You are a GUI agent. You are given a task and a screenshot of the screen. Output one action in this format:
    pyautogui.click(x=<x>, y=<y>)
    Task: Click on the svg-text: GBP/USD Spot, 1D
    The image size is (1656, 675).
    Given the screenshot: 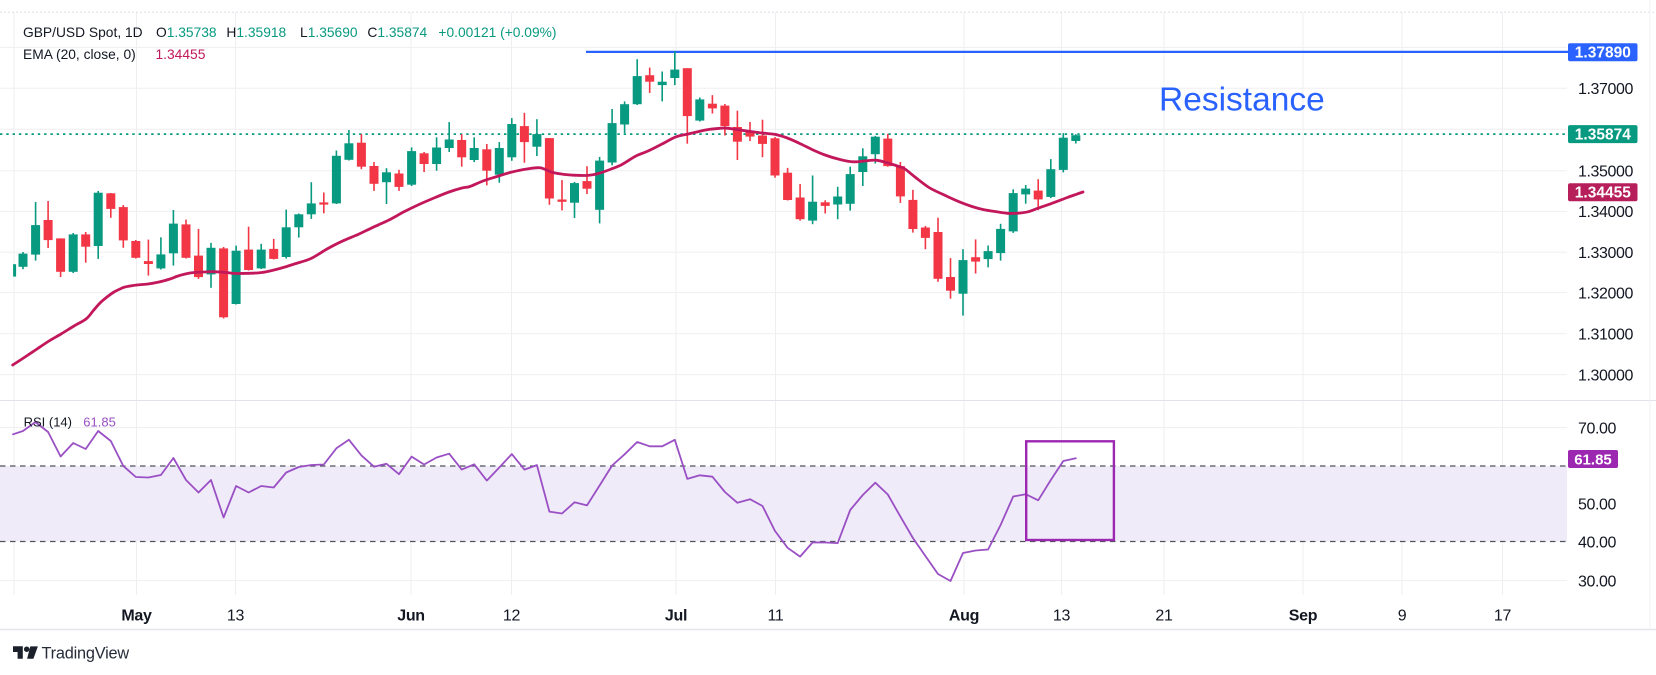 What is the action you would take?
    pyautogui.click(x=83, y=32)
    